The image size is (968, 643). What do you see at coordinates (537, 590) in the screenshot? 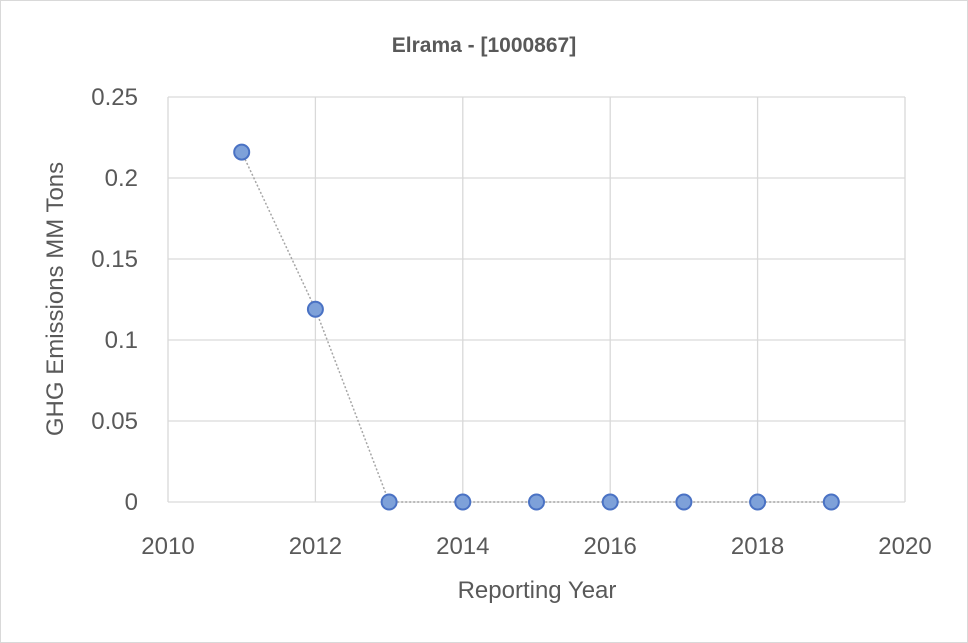
I see `x-axis-title: Reporting Year` at bounding box center [537, 590].